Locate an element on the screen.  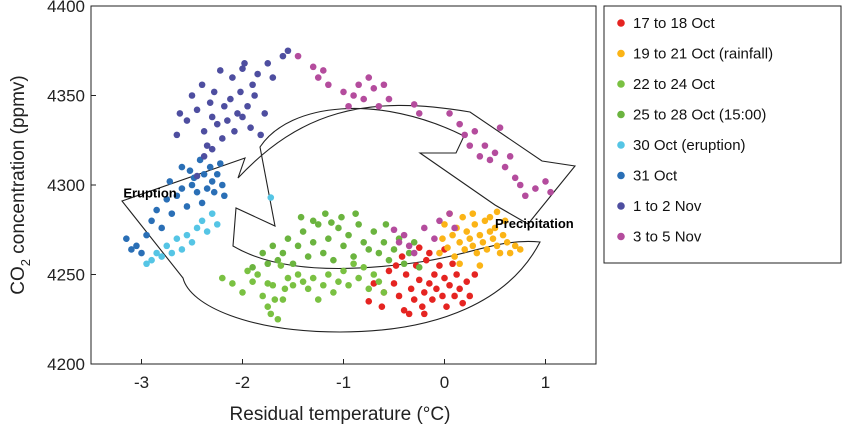
y-tick-label: 4300 is located at coordinates (66, 185).